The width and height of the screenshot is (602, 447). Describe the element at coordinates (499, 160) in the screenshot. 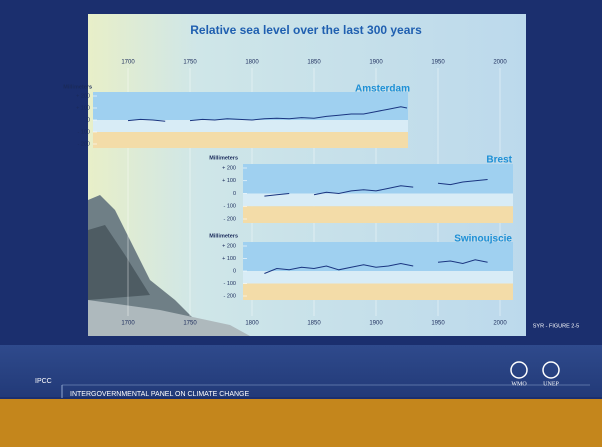

I see `series-label: Brest` at that location.